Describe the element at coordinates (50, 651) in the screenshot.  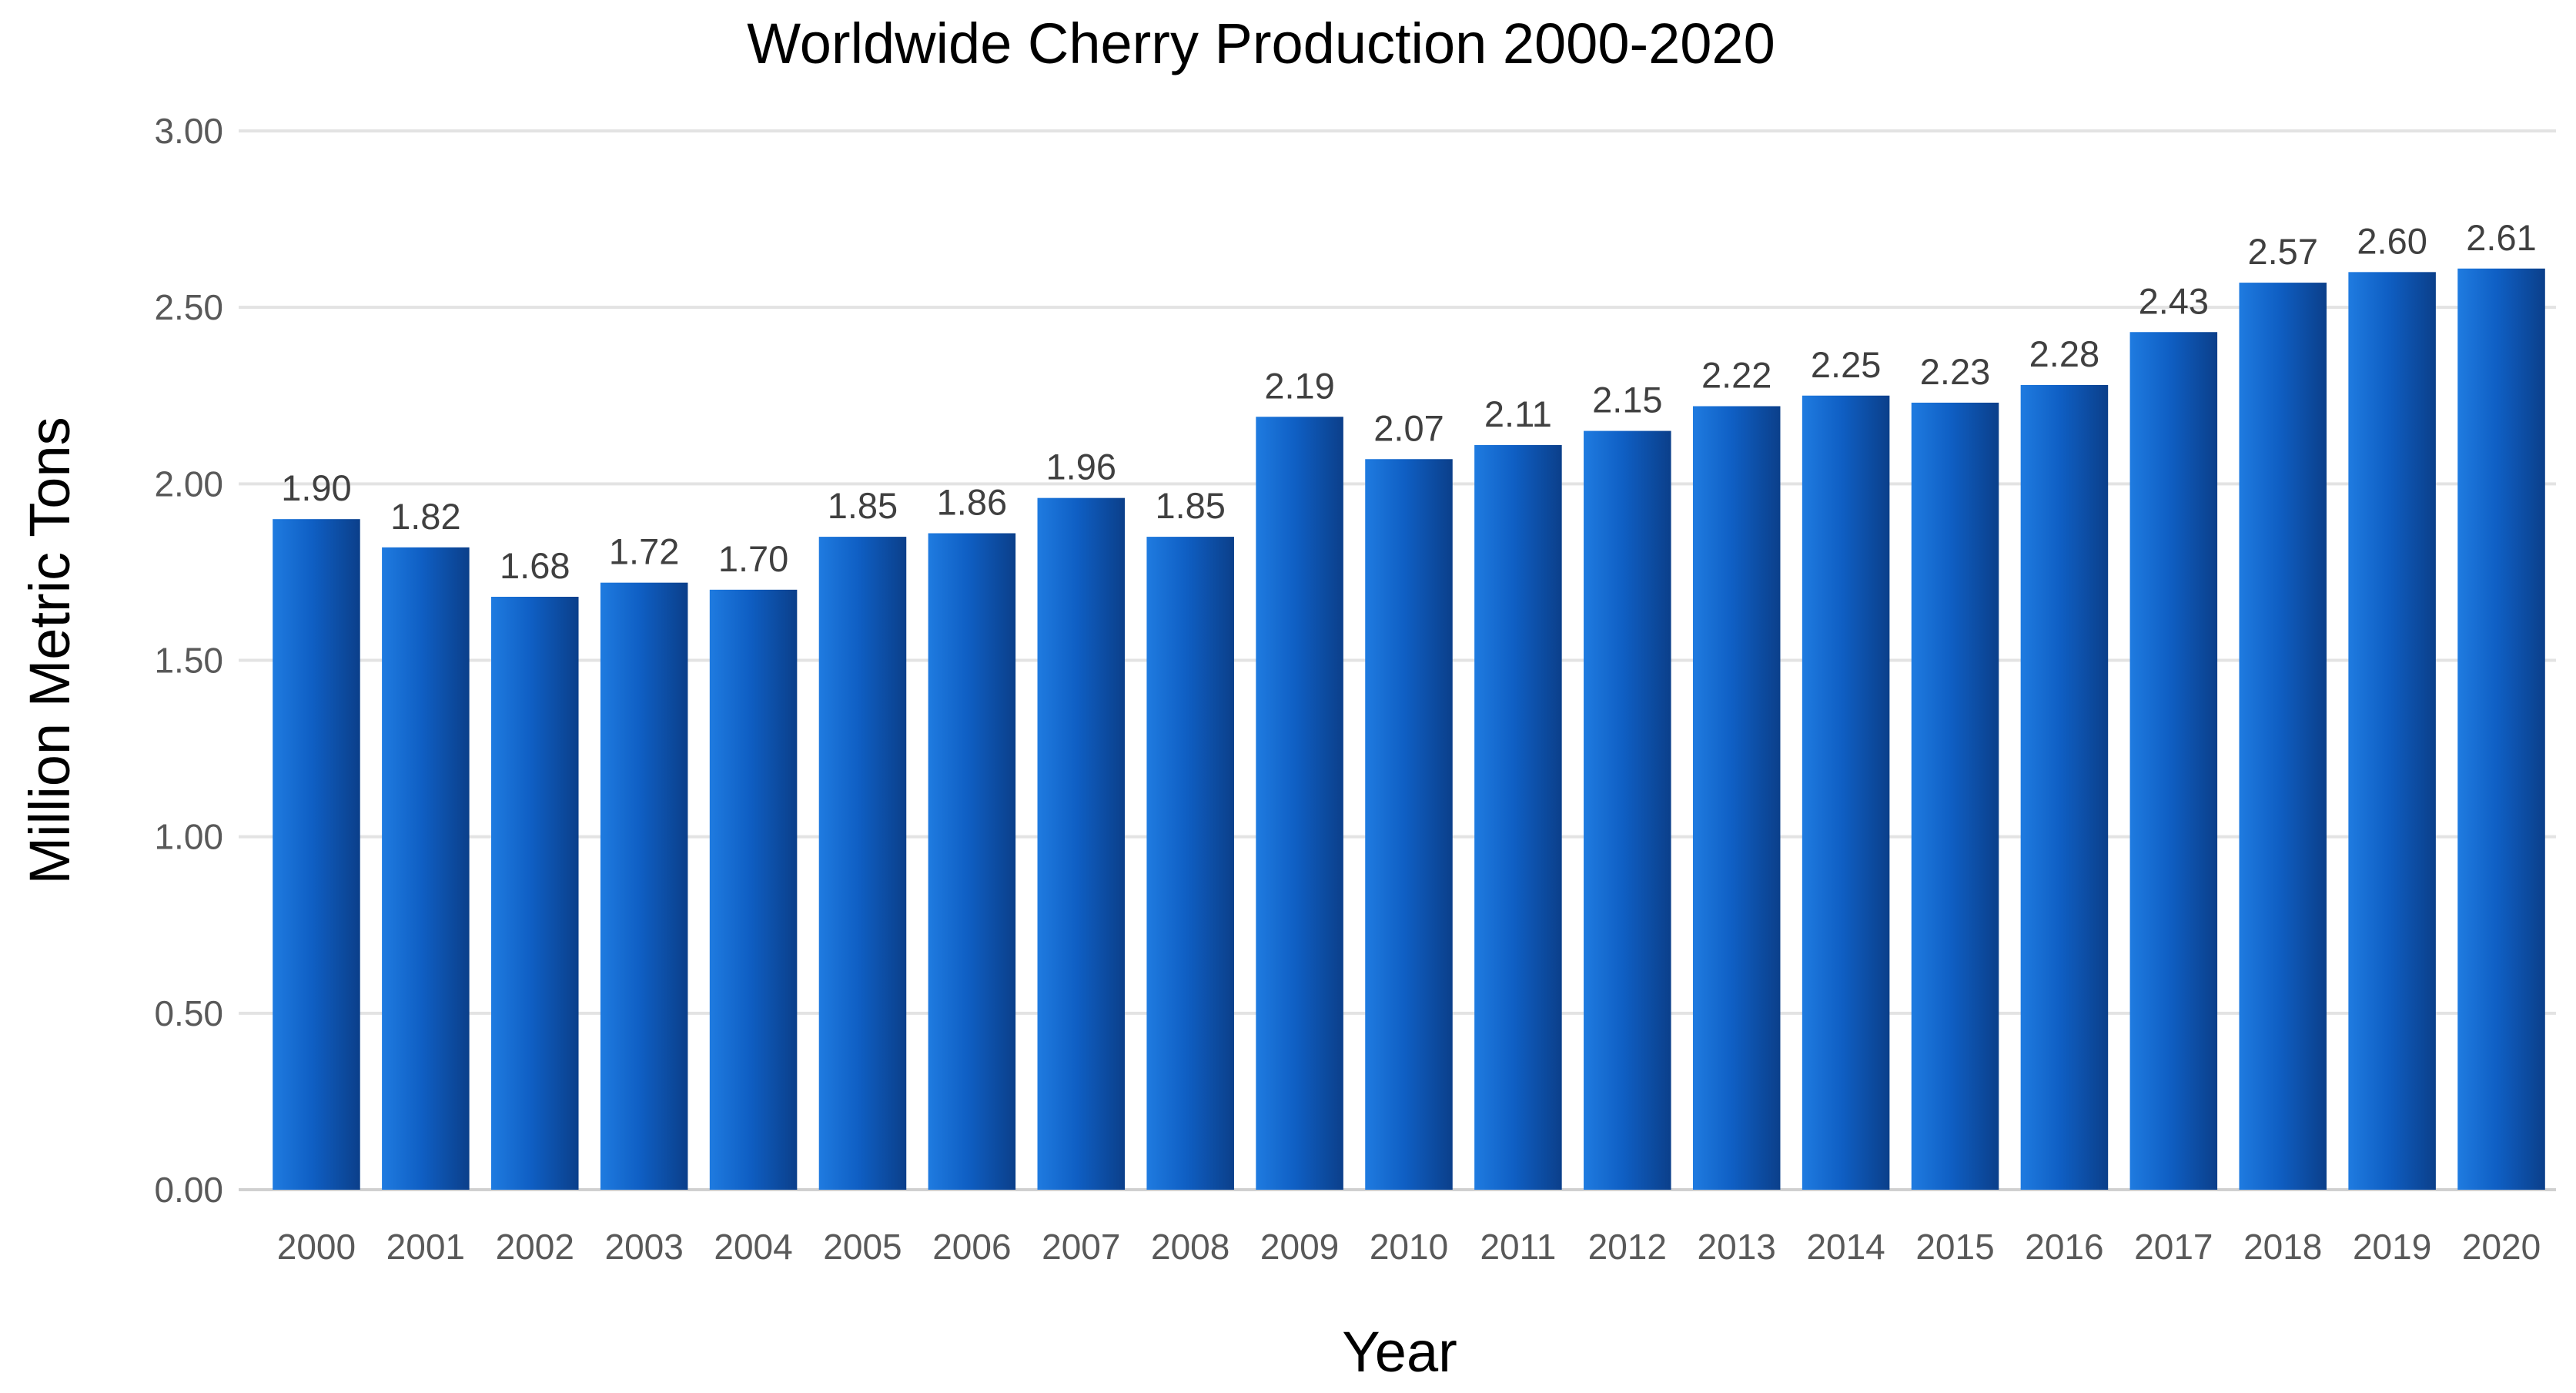
I see `y-axis-title: Million Metric Tons` at that location.